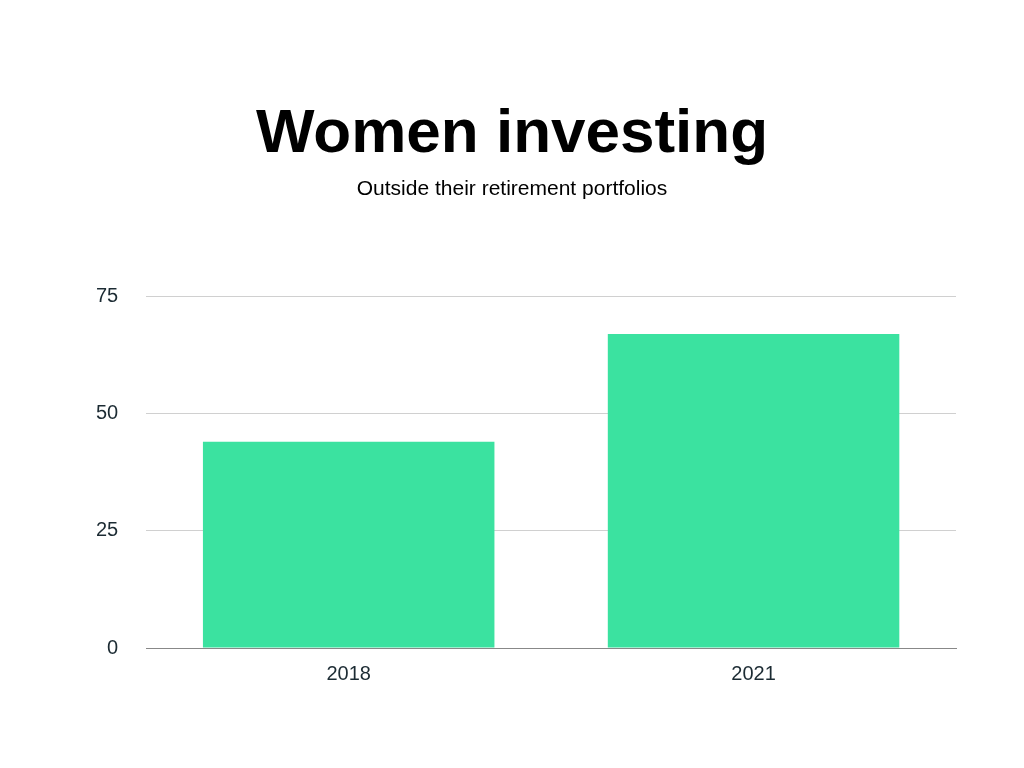  What do you see at coordinates (348, 672) in the screenshot?
I see `x-tick-label: 2018` at bounding box center [348, 672].